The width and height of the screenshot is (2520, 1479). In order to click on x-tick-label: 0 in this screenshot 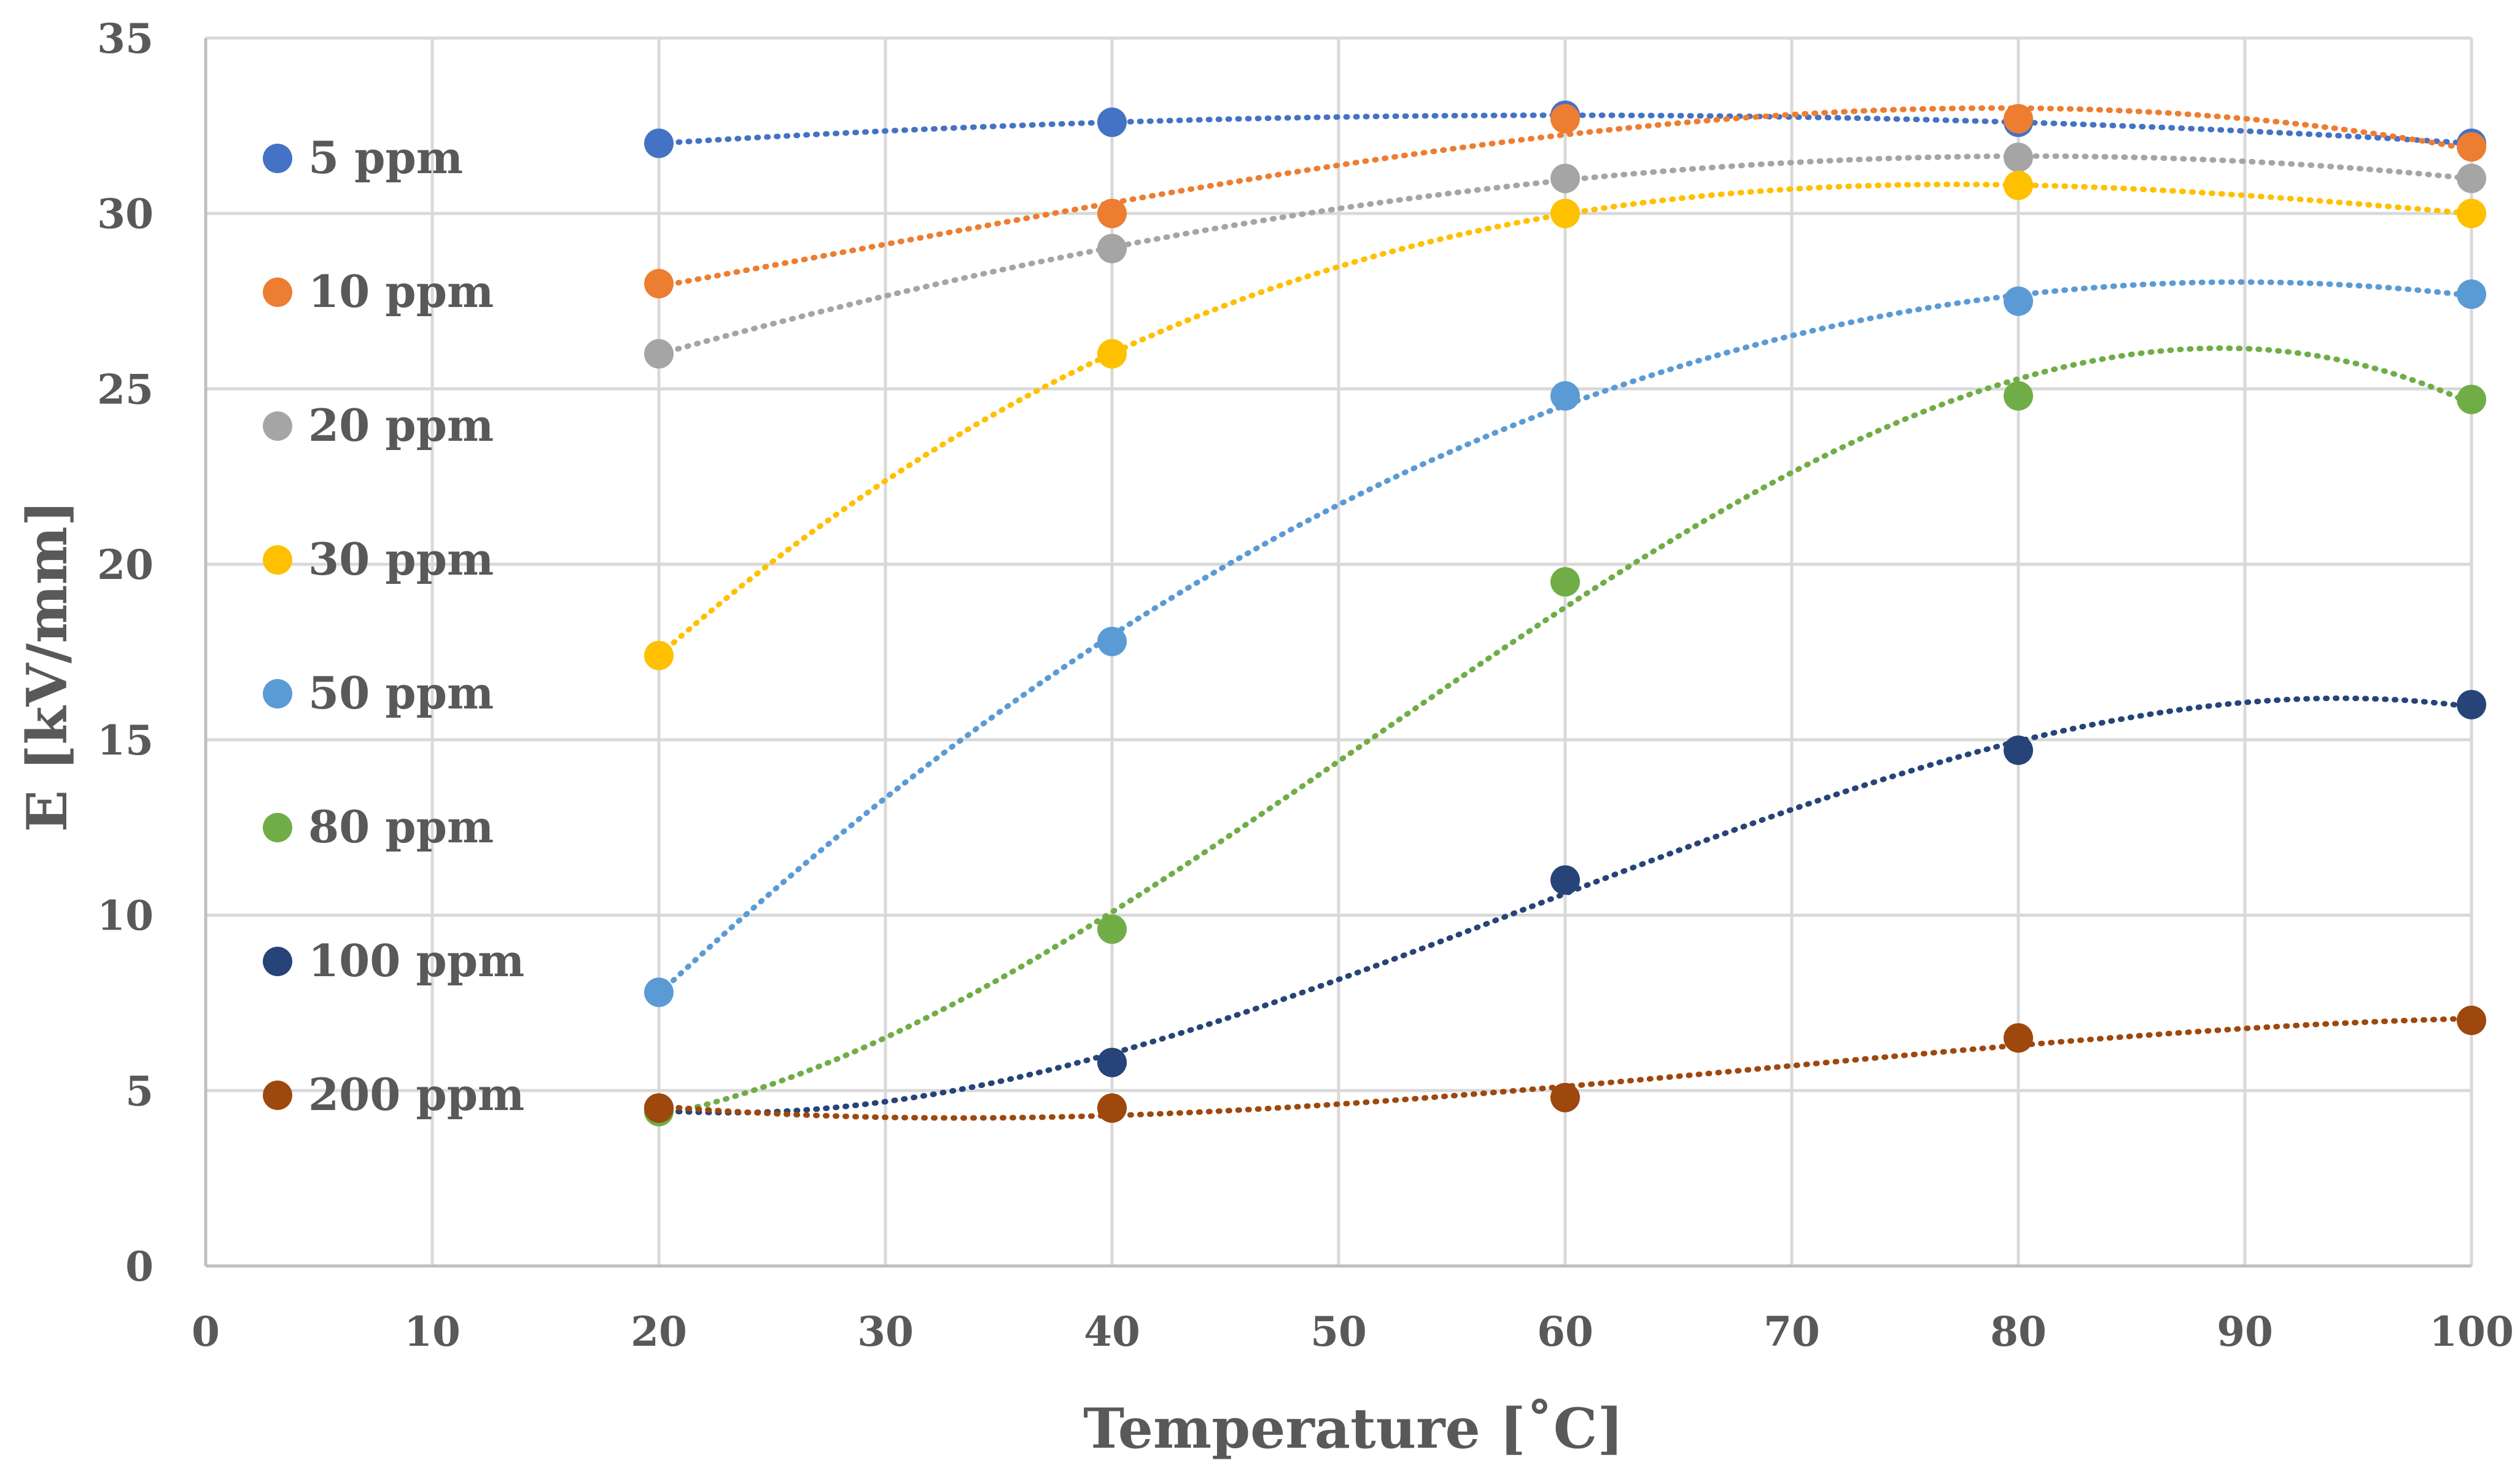, I will do `click(206, 1332)`.